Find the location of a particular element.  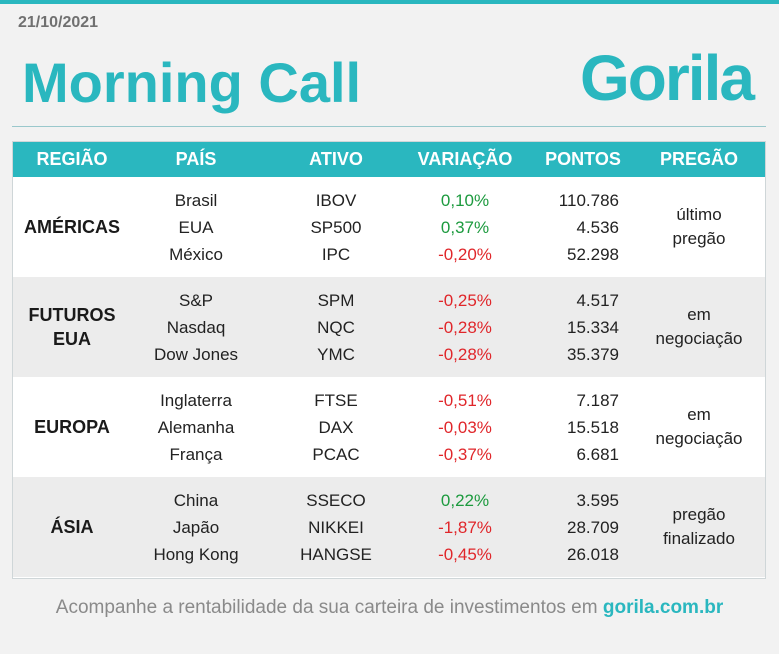

pais-cell: Nasdaq is located at coordinates (196, 327).